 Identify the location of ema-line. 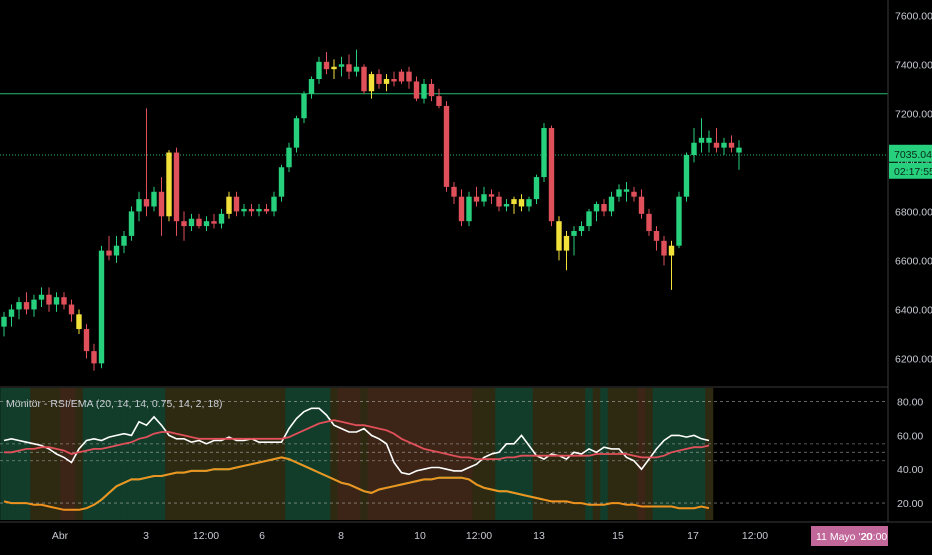
(357, 439).